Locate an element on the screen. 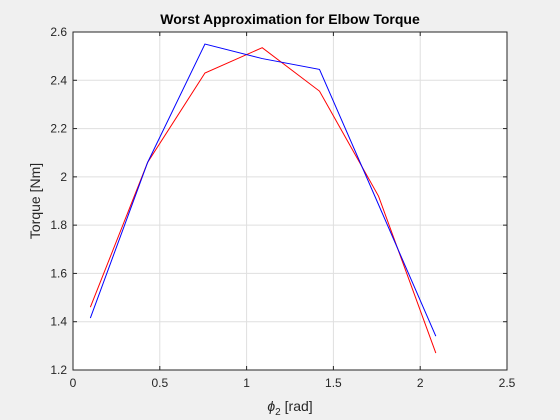 Image resolution: width=560 pixels, height=420 pixels. y-tick-label: 2.2 is located at coordinates (58, 129).